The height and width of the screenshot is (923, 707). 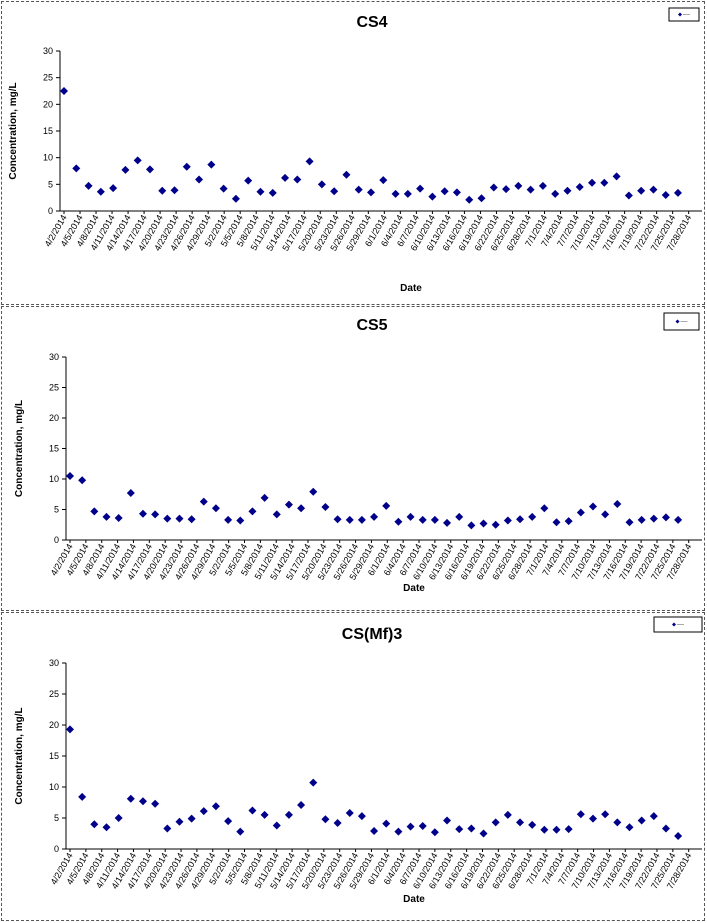 I want to click on y-tick-label: 5, so click(x=56, y=510).